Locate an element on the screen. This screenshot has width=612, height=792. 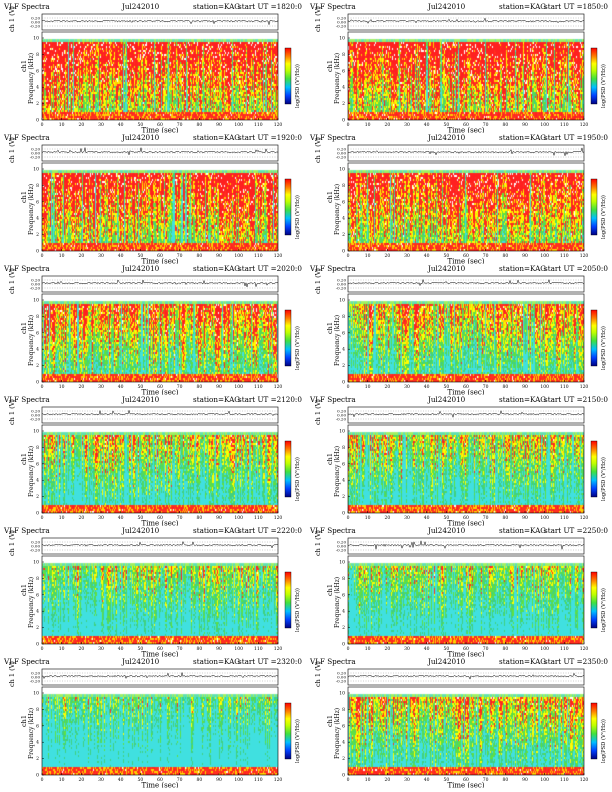
title-start-time: start UT =2020:0 is located at coordinates (270, 268).